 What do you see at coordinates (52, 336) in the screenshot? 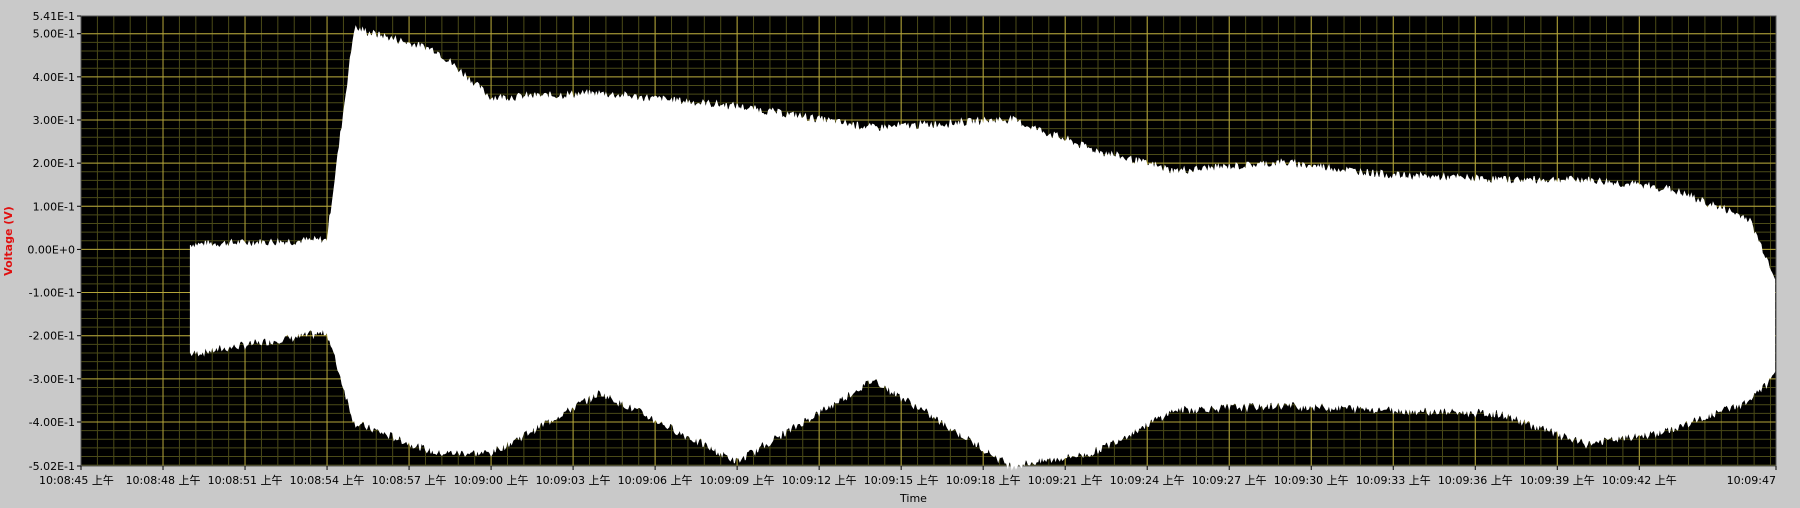
I see `y-tick-label: -2.00E-1` at bounding box center [52, 336].